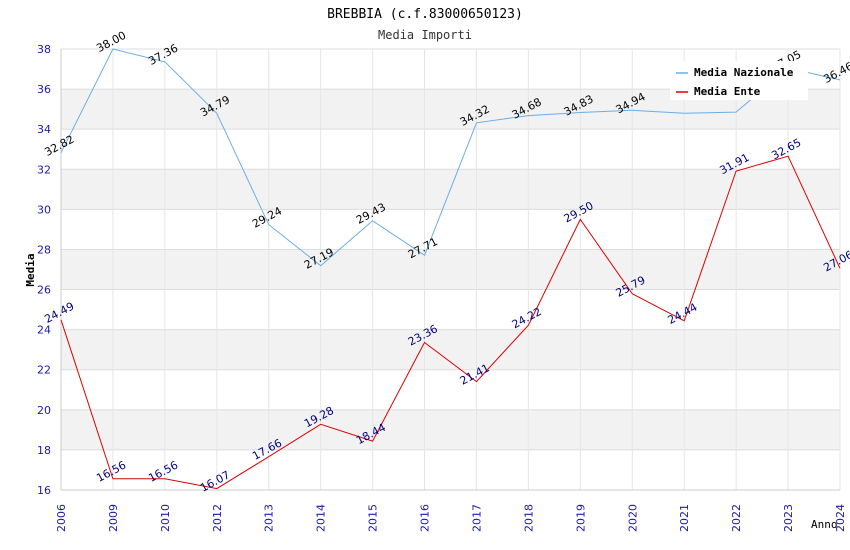  Describe the element at coordinates (744, 72) in the screenshot. I see `legend-label-nazionale: Media Nazionale` at that location.